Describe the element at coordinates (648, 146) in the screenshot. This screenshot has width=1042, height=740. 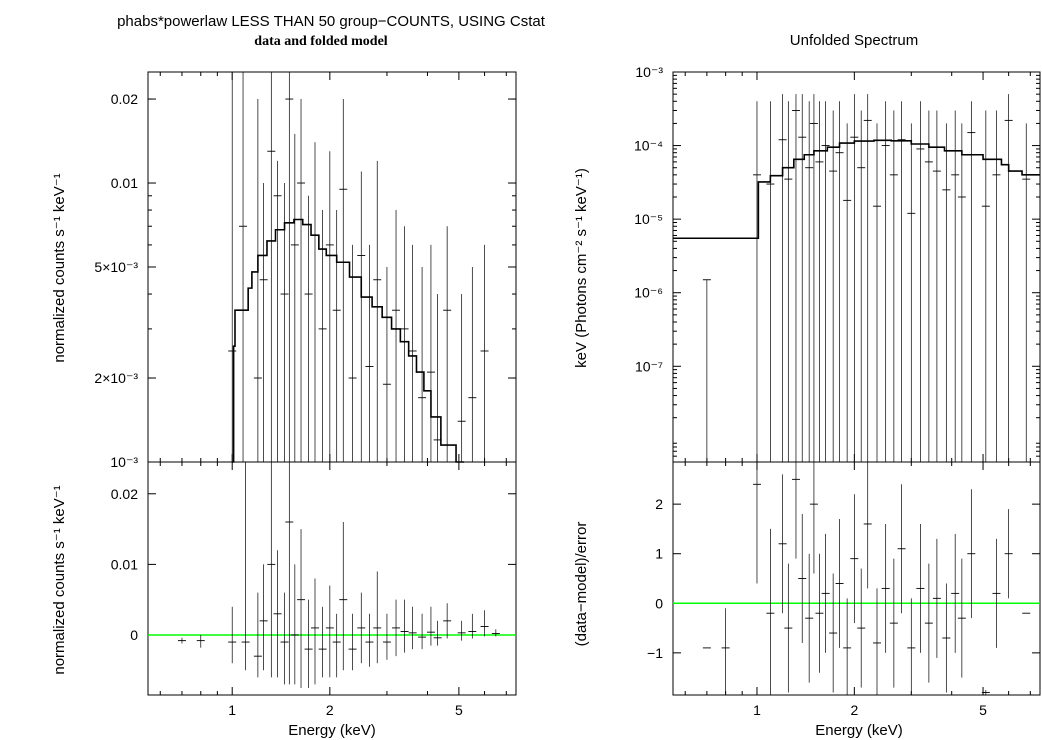
I see `y-tick-label: 10⁻⁴` at that location.